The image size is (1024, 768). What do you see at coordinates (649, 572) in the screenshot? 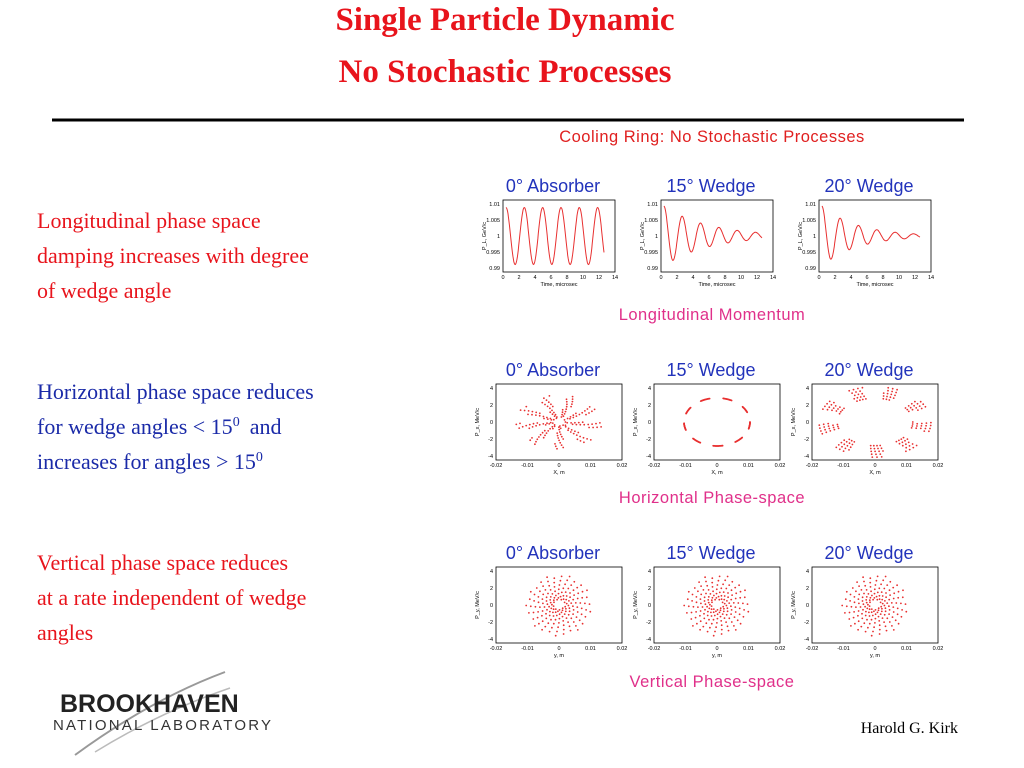
I see `y-tick-label: 4` at bounding box center [649, 572].